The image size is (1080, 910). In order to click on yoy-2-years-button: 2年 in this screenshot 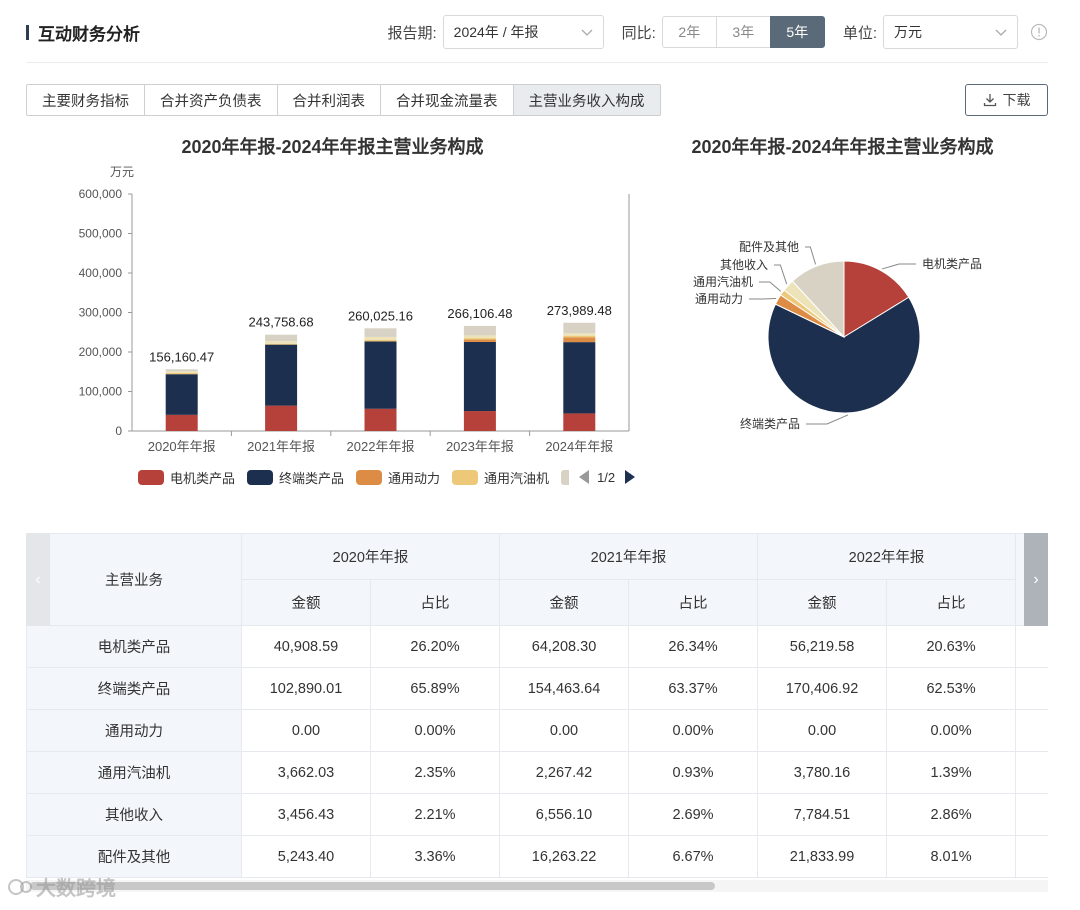, I will do `click(689, 32)`.